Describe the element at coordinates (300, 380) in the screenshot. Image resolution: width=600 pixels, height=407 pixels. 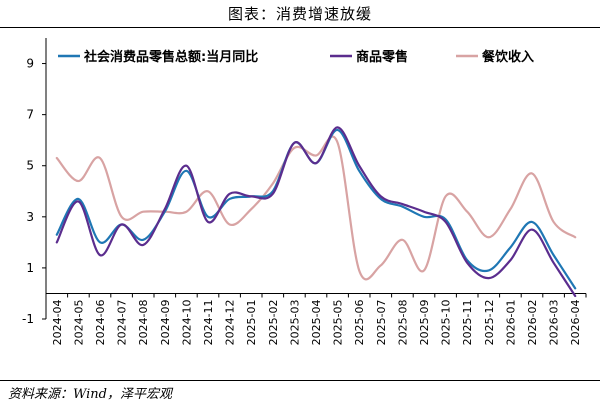
I see `bottom-rule` at that location.